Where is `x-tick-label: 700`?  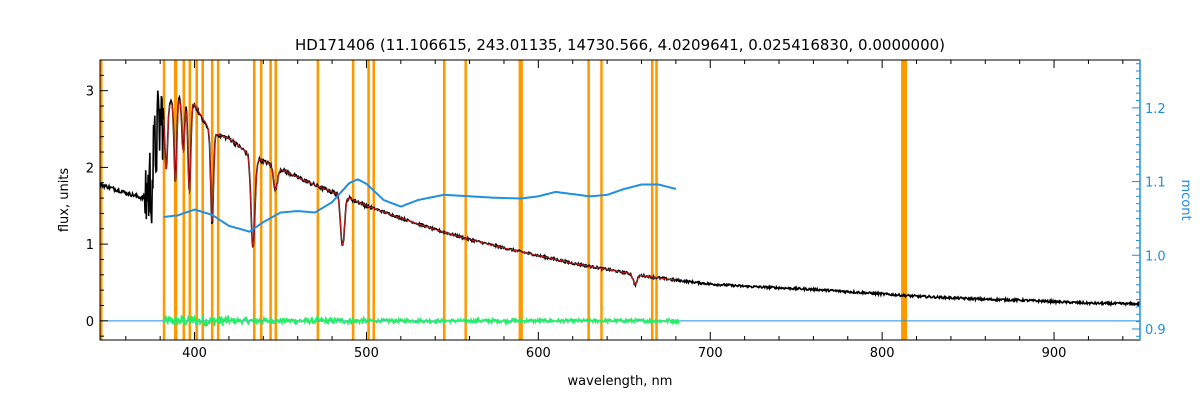 x-tick-label: 700 is located at coordinates (710, 353).